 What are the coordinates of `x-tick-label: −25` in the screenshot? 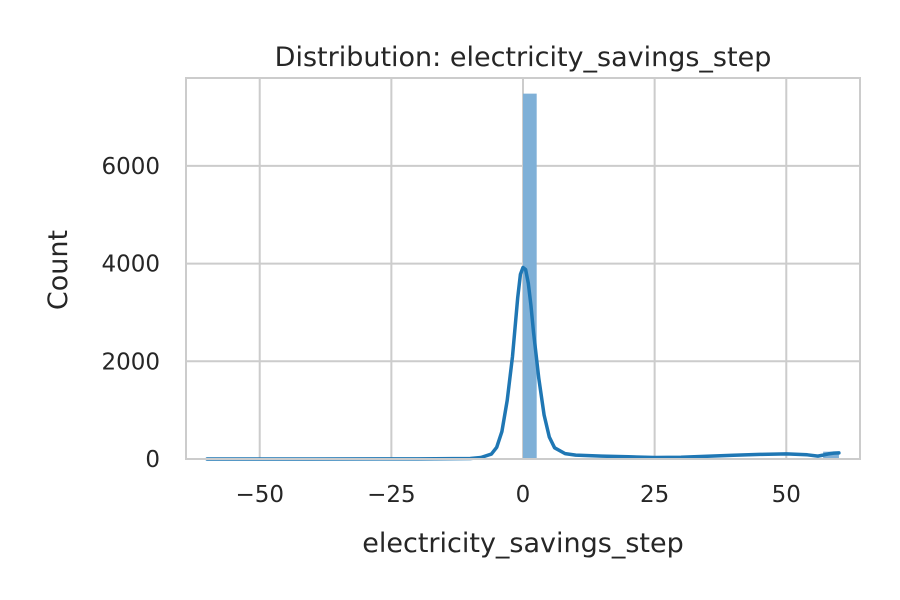 It's located at (391, 495).